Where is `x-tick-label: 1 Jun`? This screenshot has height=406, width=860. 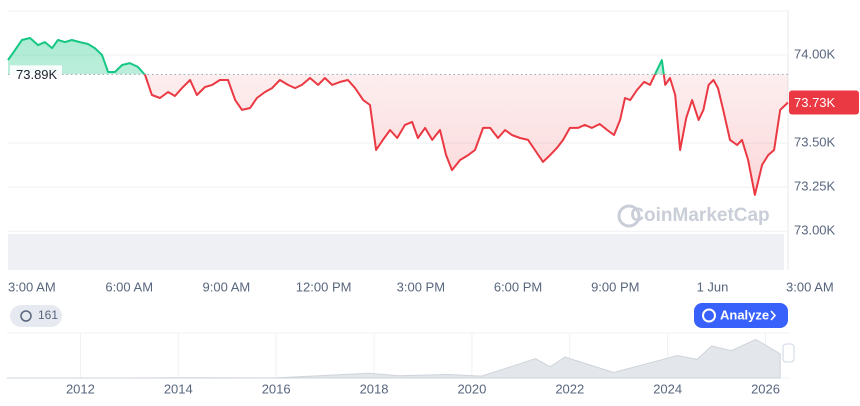
x-tick-label: 1 Jun is located at coordinates (713, 286).